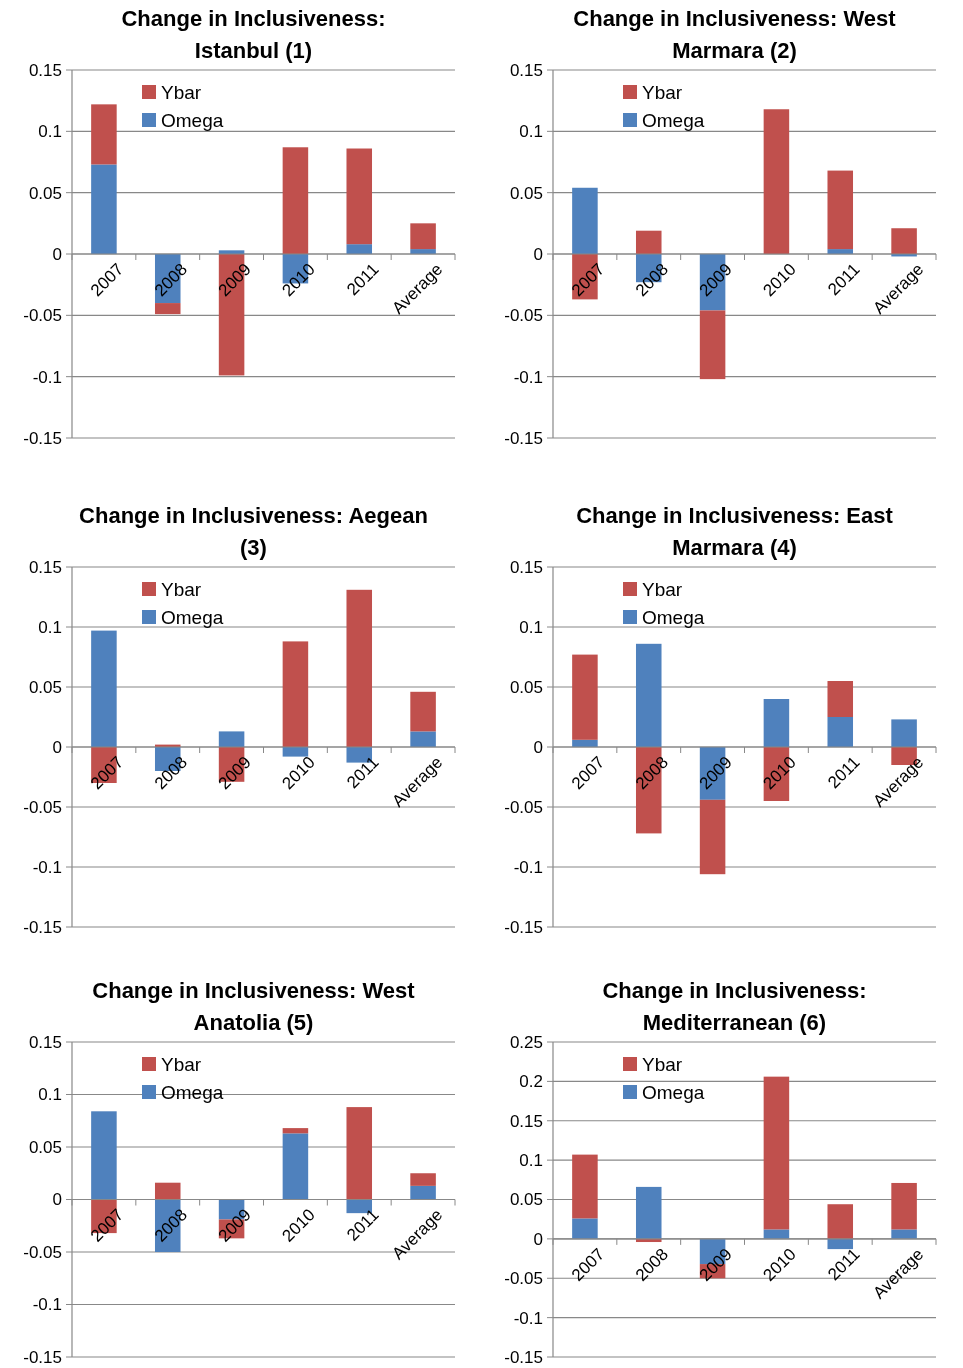  I want to click on chart-title: Change in Inclusiveness: Istanbul (1), so click(253, 34).